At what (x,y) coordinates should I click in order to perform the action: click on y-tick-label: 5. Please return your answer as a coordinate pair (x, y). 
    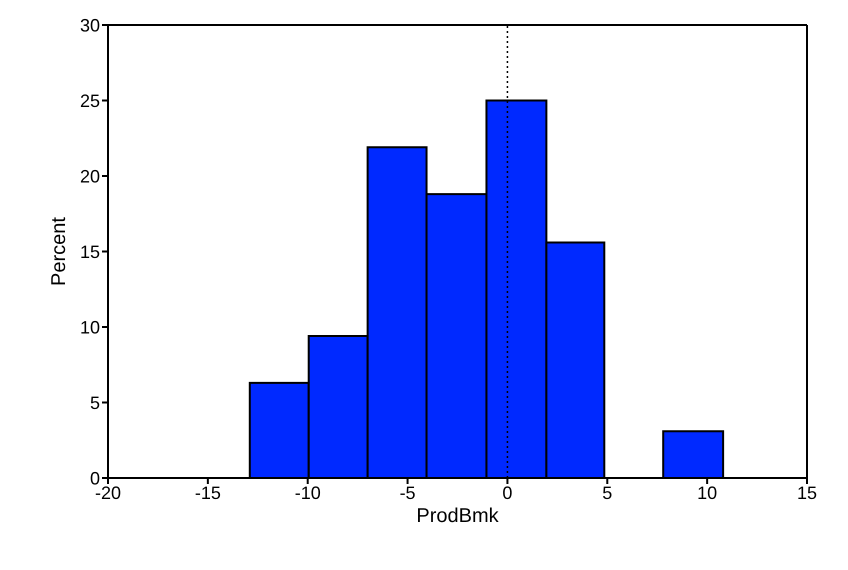
    Looking at the image, I should click on (95, 402).